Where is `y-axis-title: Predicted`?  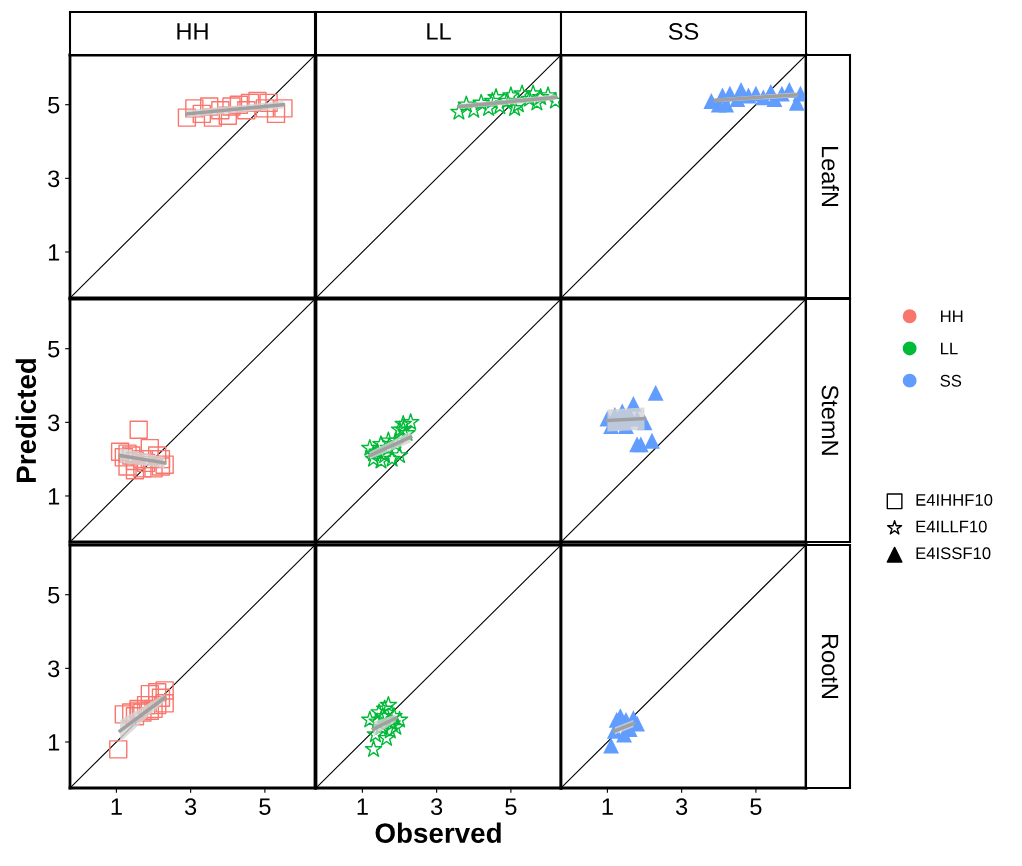
y-axis-title: Predicted is located at coordinates (26, 420).